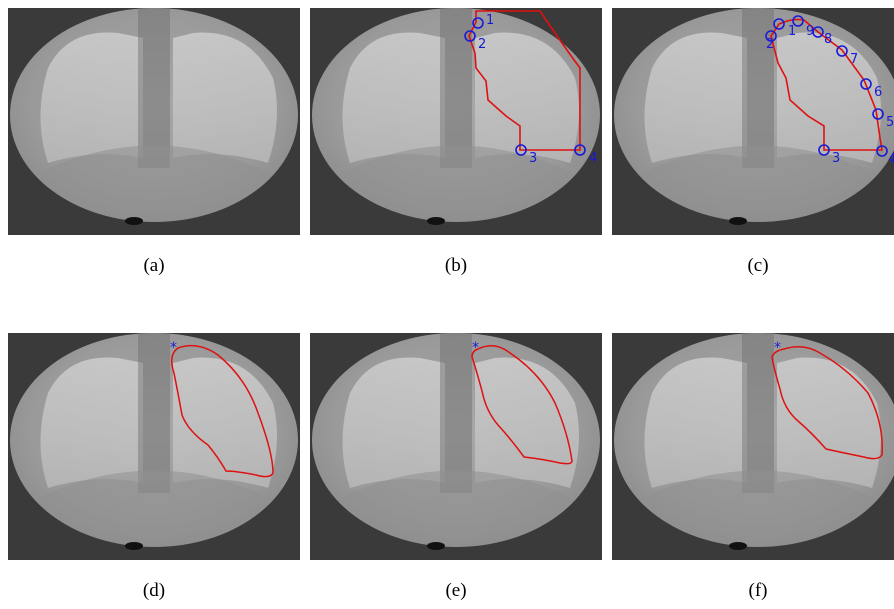 The width and height of the screenshot is (894, 609). What do you see at coordinates (836, 158) in the screenshot?
I see `c-label-3: 3` at bounding box center [836, 158].